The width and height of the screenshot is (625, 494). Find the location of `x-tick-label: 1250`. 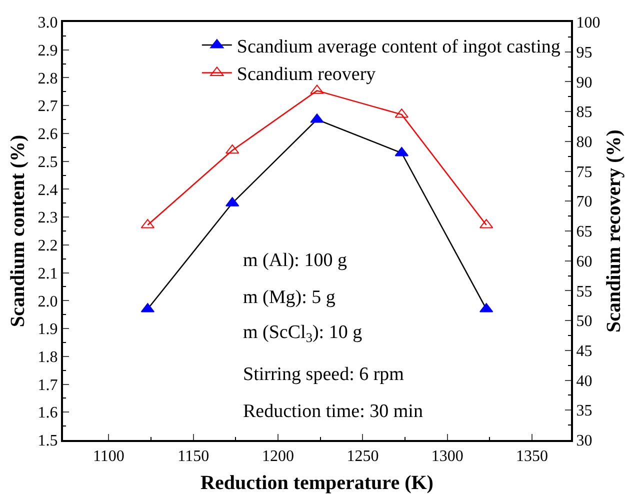

x-tick-label: 1250 is located at coordinates (362, 457).